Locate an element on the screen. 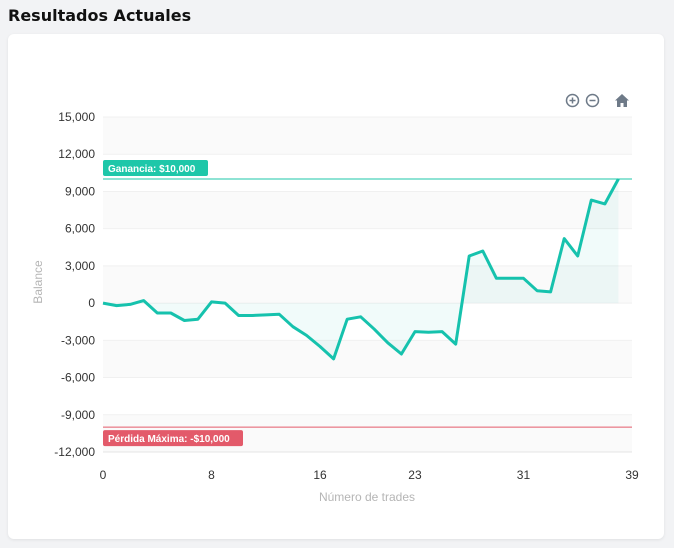  x-tick-label: 39 is located at coordinates (632, 475).